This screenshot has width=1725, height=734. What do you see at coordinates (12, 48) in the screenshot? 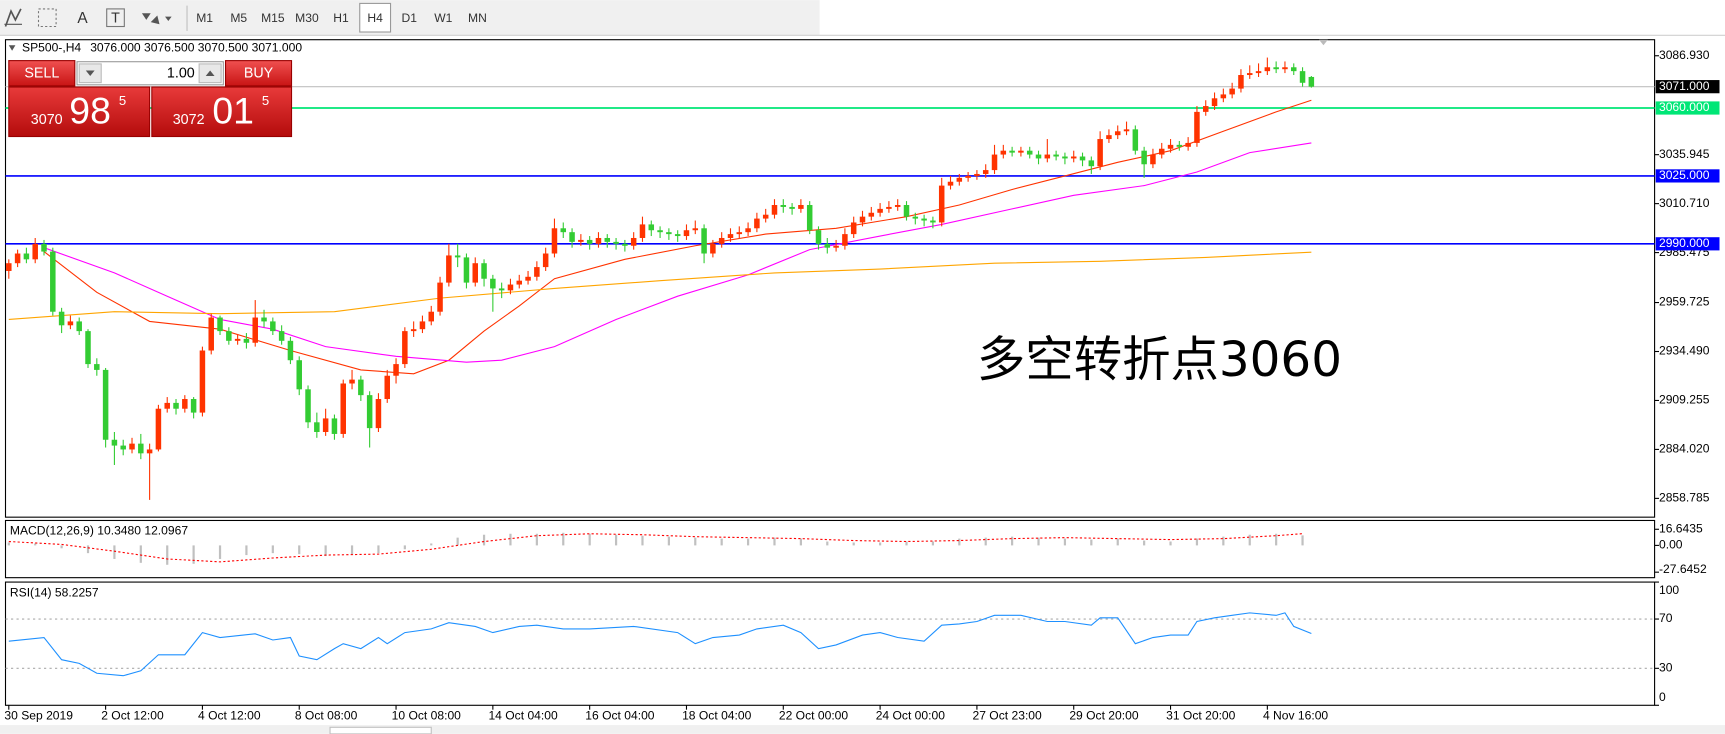
I see `legend-icon` at bounding box center [12, 48].